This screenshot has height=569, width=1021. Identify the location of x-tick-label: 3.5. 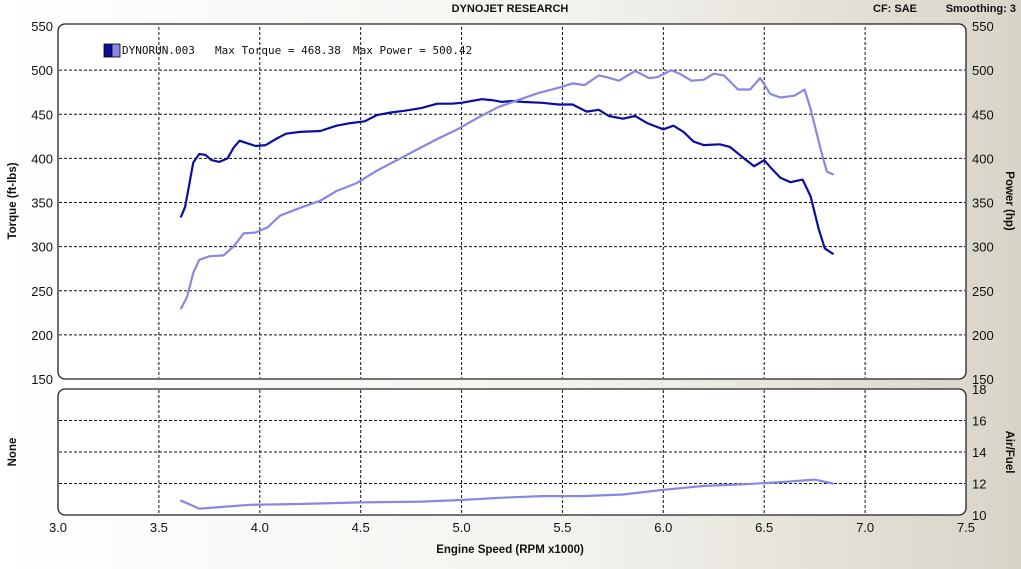
(159, 527).